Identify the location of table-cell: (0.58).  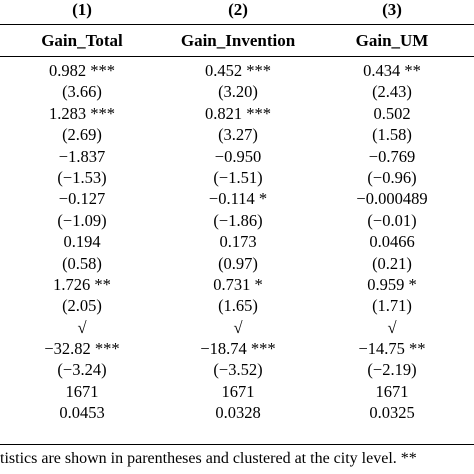
(82, 263).